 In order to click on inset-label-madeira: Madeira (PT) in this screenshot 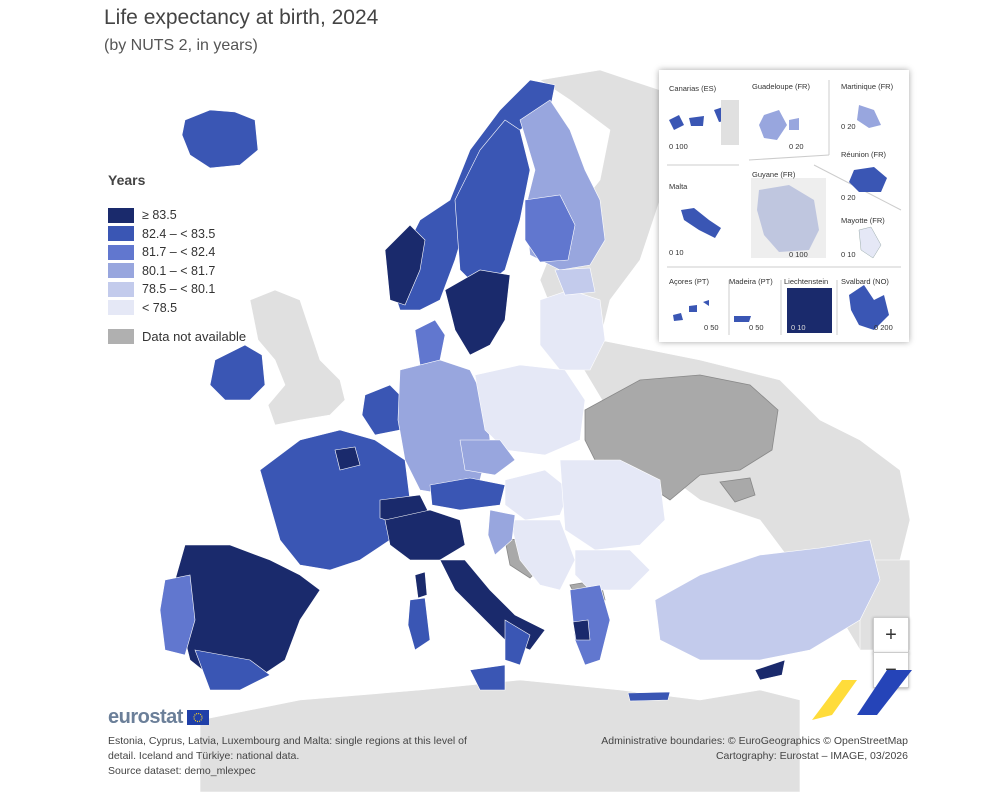, I will do `click(751, 281)`.